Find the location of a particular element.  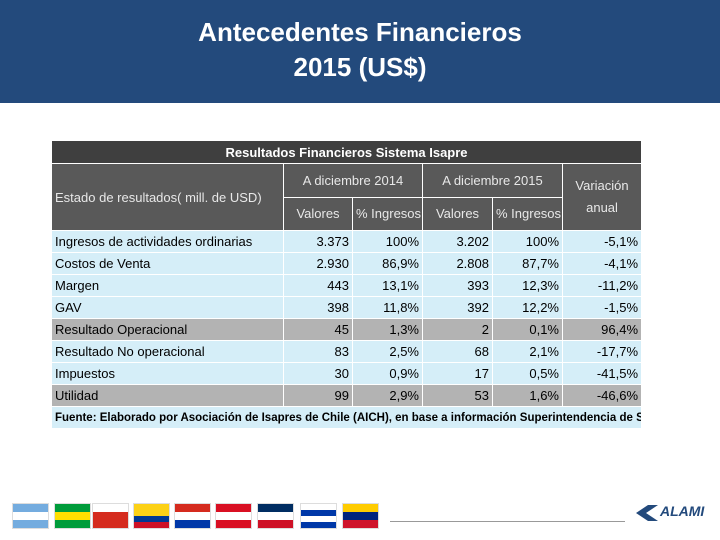

table-row: Resultado Operacional 45 1,3% 2 0,1% 96,4% is located at coordinates (347, 329).